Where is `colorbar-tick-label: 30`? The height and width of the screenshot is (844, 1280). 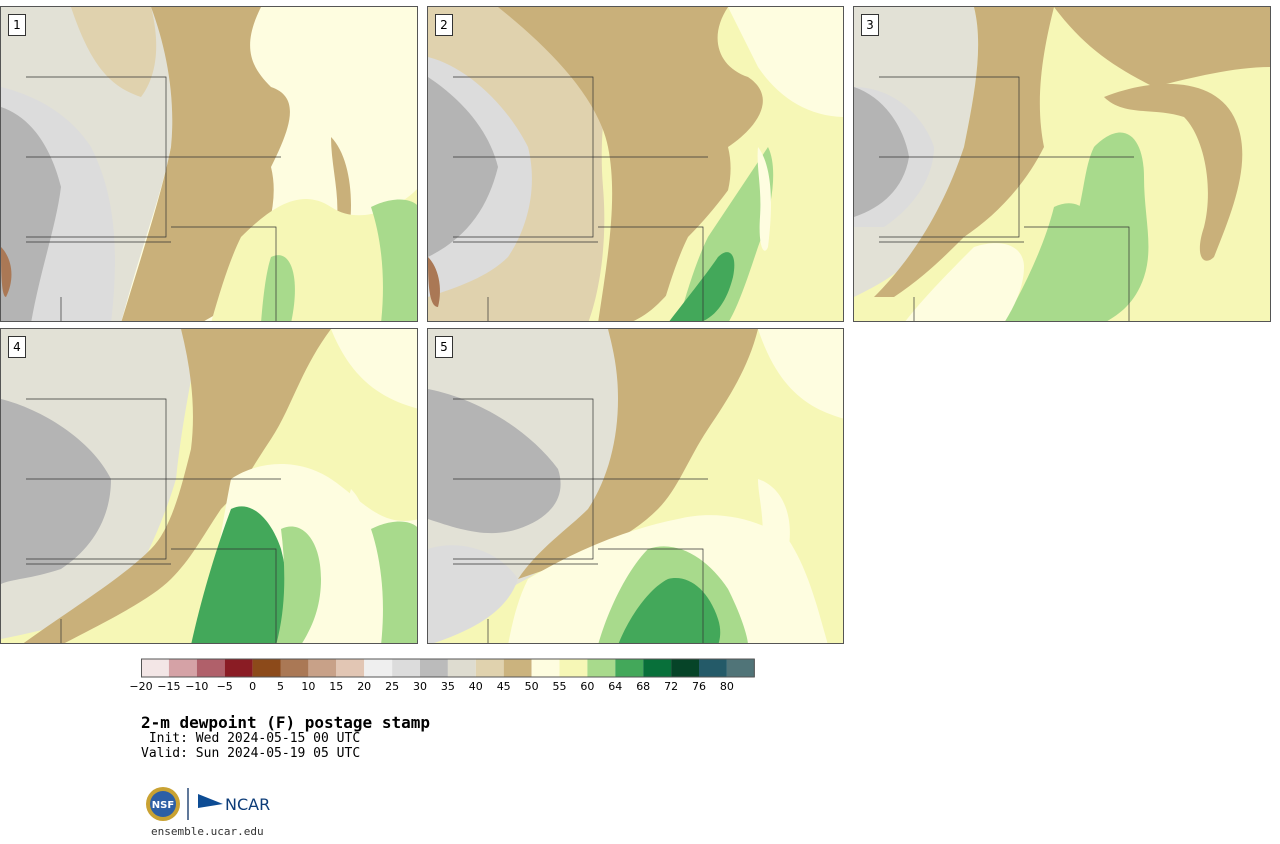 colorbar-tick-label: 30 is located at coordinates (420, 686).